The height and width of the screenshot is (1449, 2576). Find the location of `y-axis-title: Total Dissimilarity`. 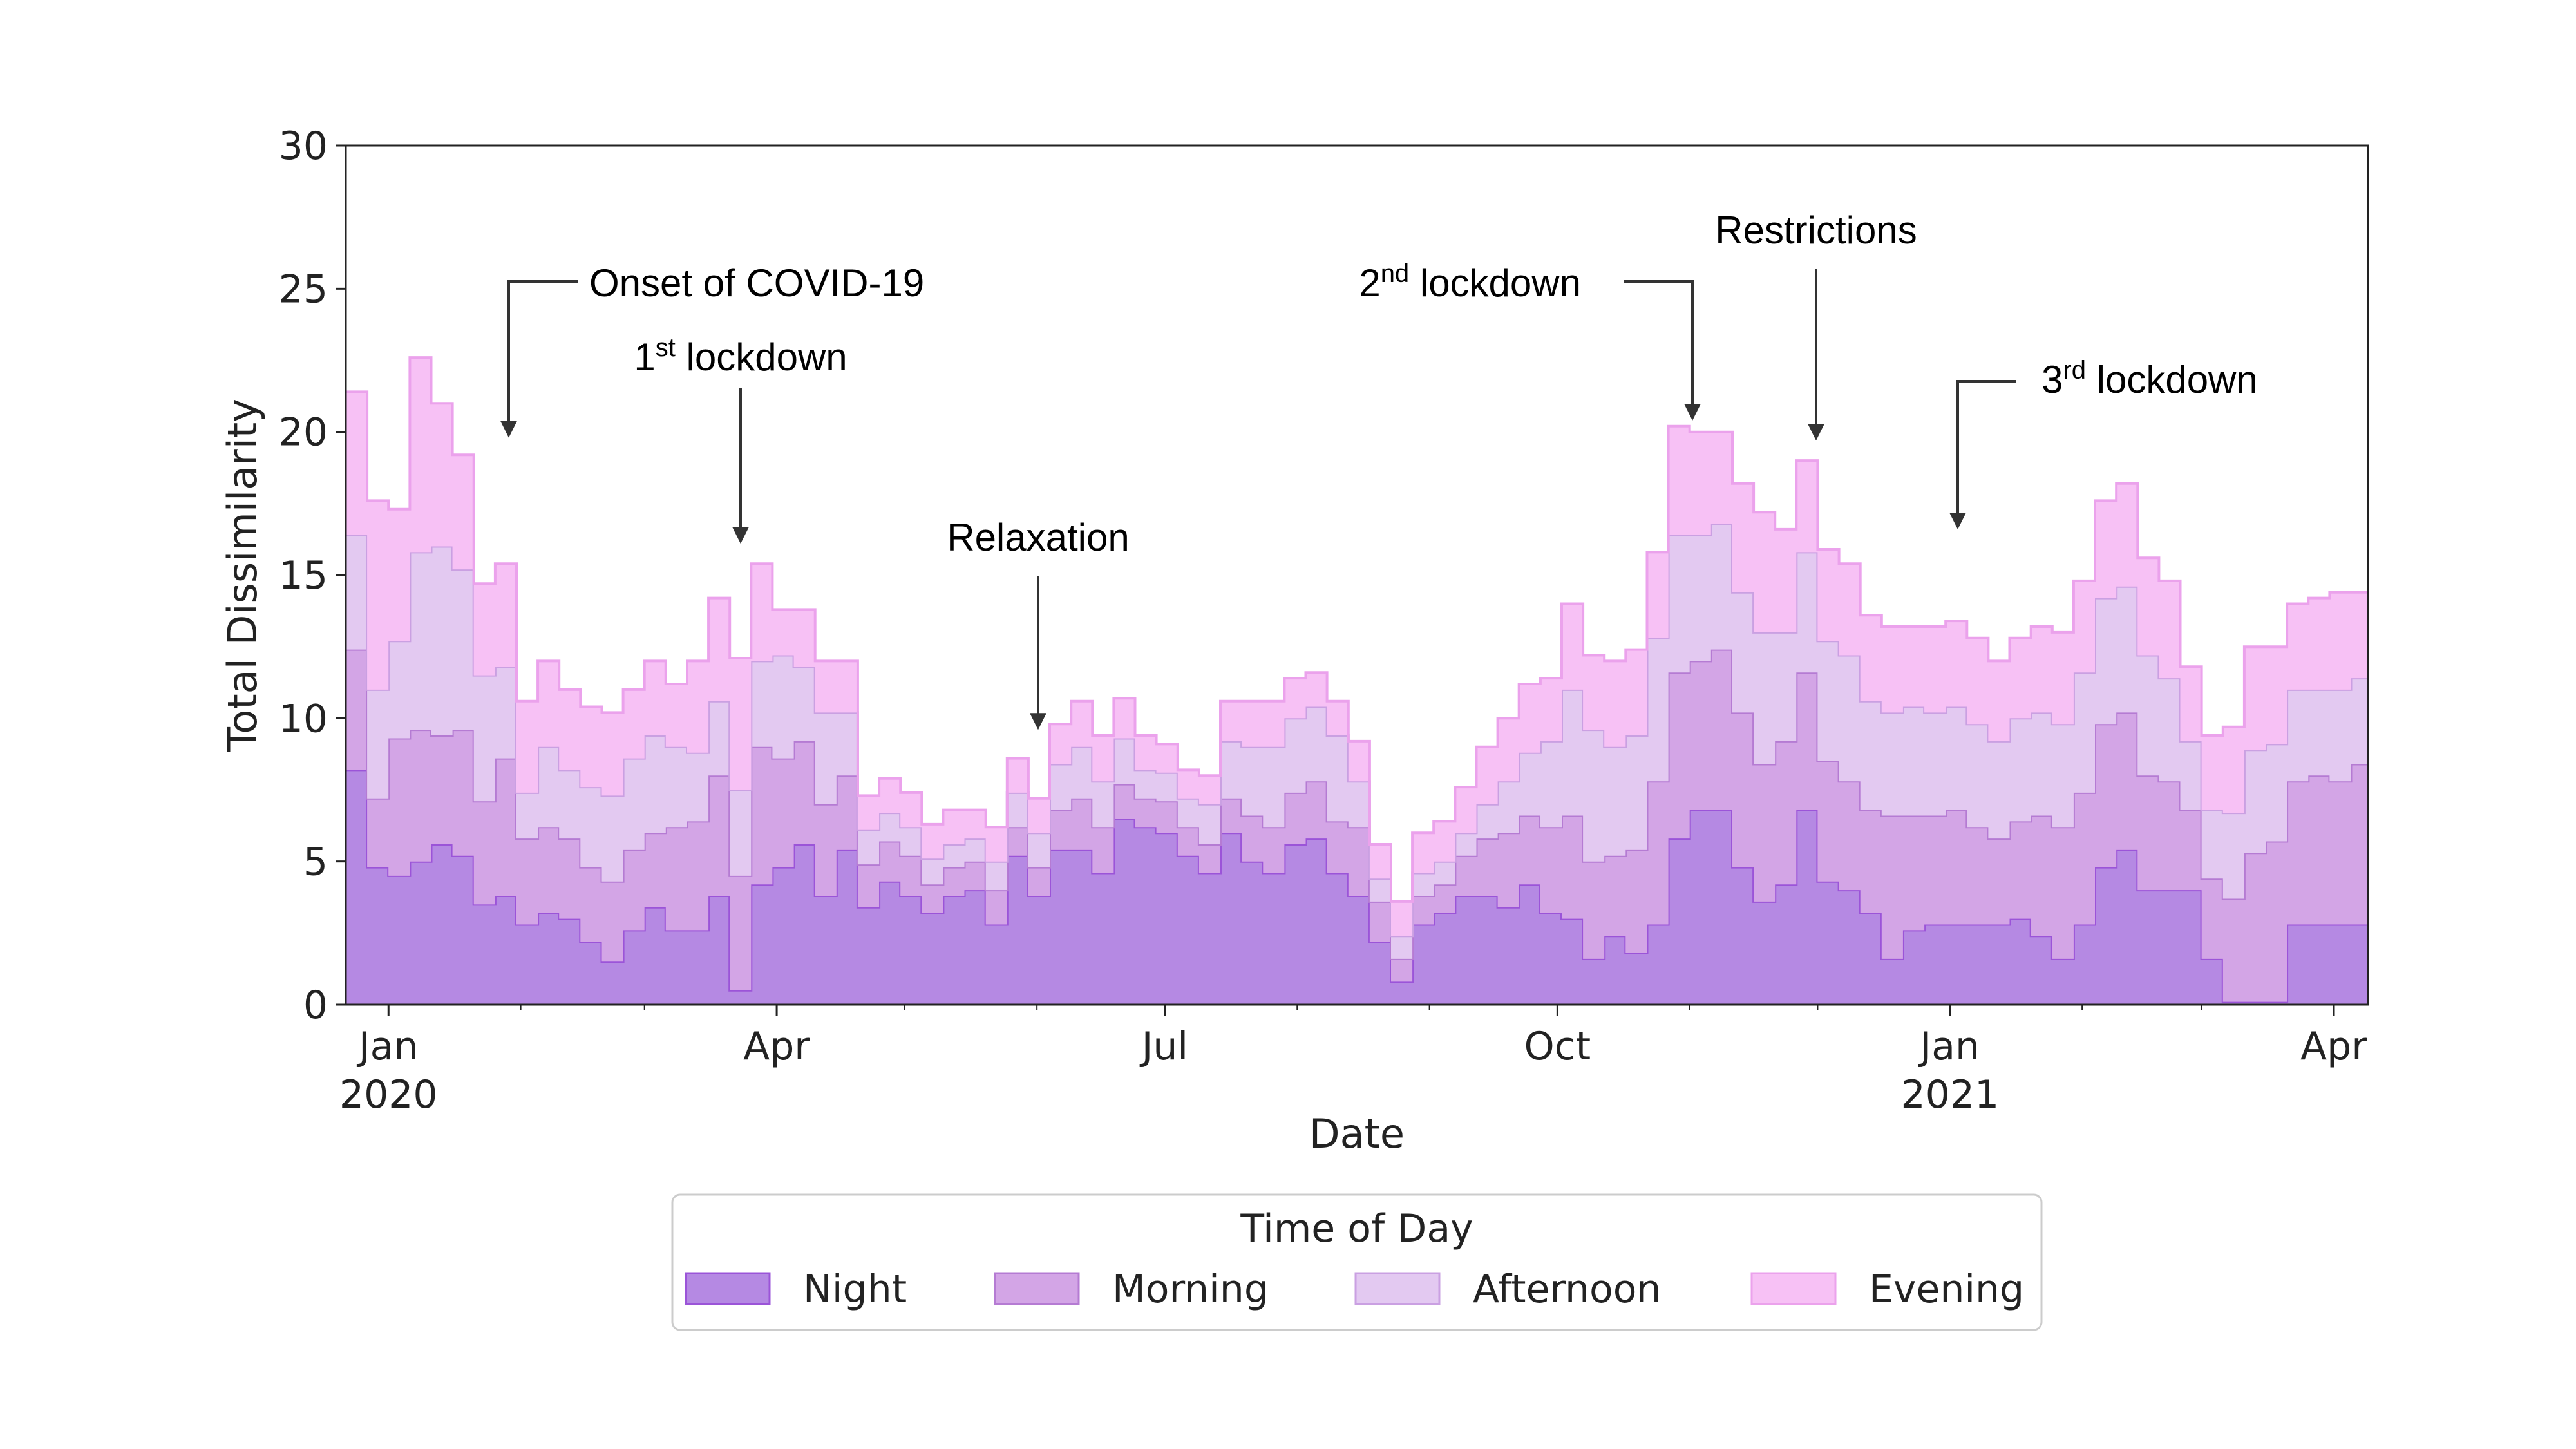

y-axis-title: Total Dissimilarity is located at coordinates (242, 575).